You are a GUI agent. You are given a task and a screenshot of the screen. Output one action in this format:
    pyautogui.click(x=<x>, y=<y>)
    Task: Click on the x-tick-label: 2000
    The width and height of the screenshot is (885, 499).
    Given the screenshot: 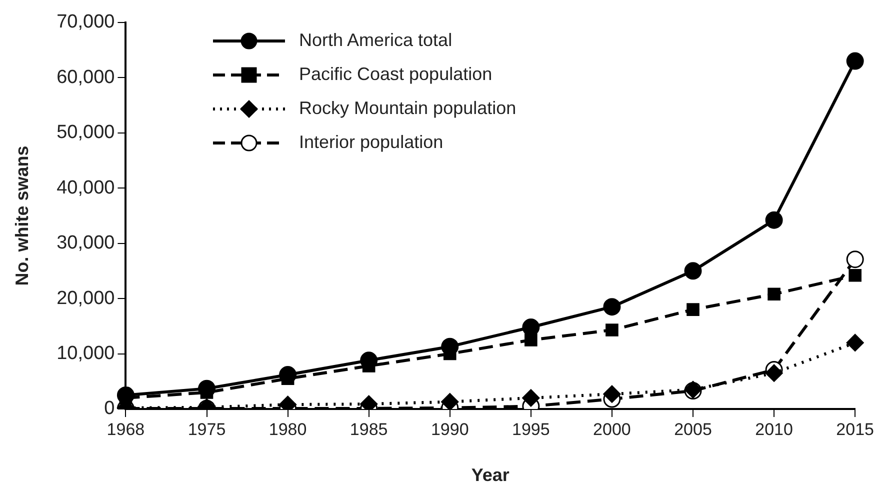 What is the action you would take?
    pyautogui.click(x=612, y=429)
    